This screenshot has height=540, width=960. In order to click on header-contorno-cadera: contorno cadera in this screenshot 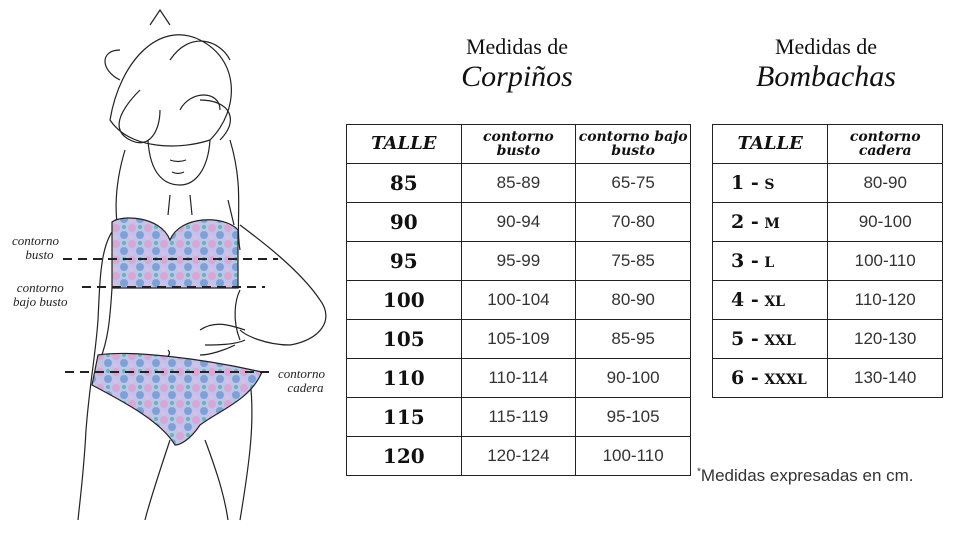, I will do `click(885, 144)`.